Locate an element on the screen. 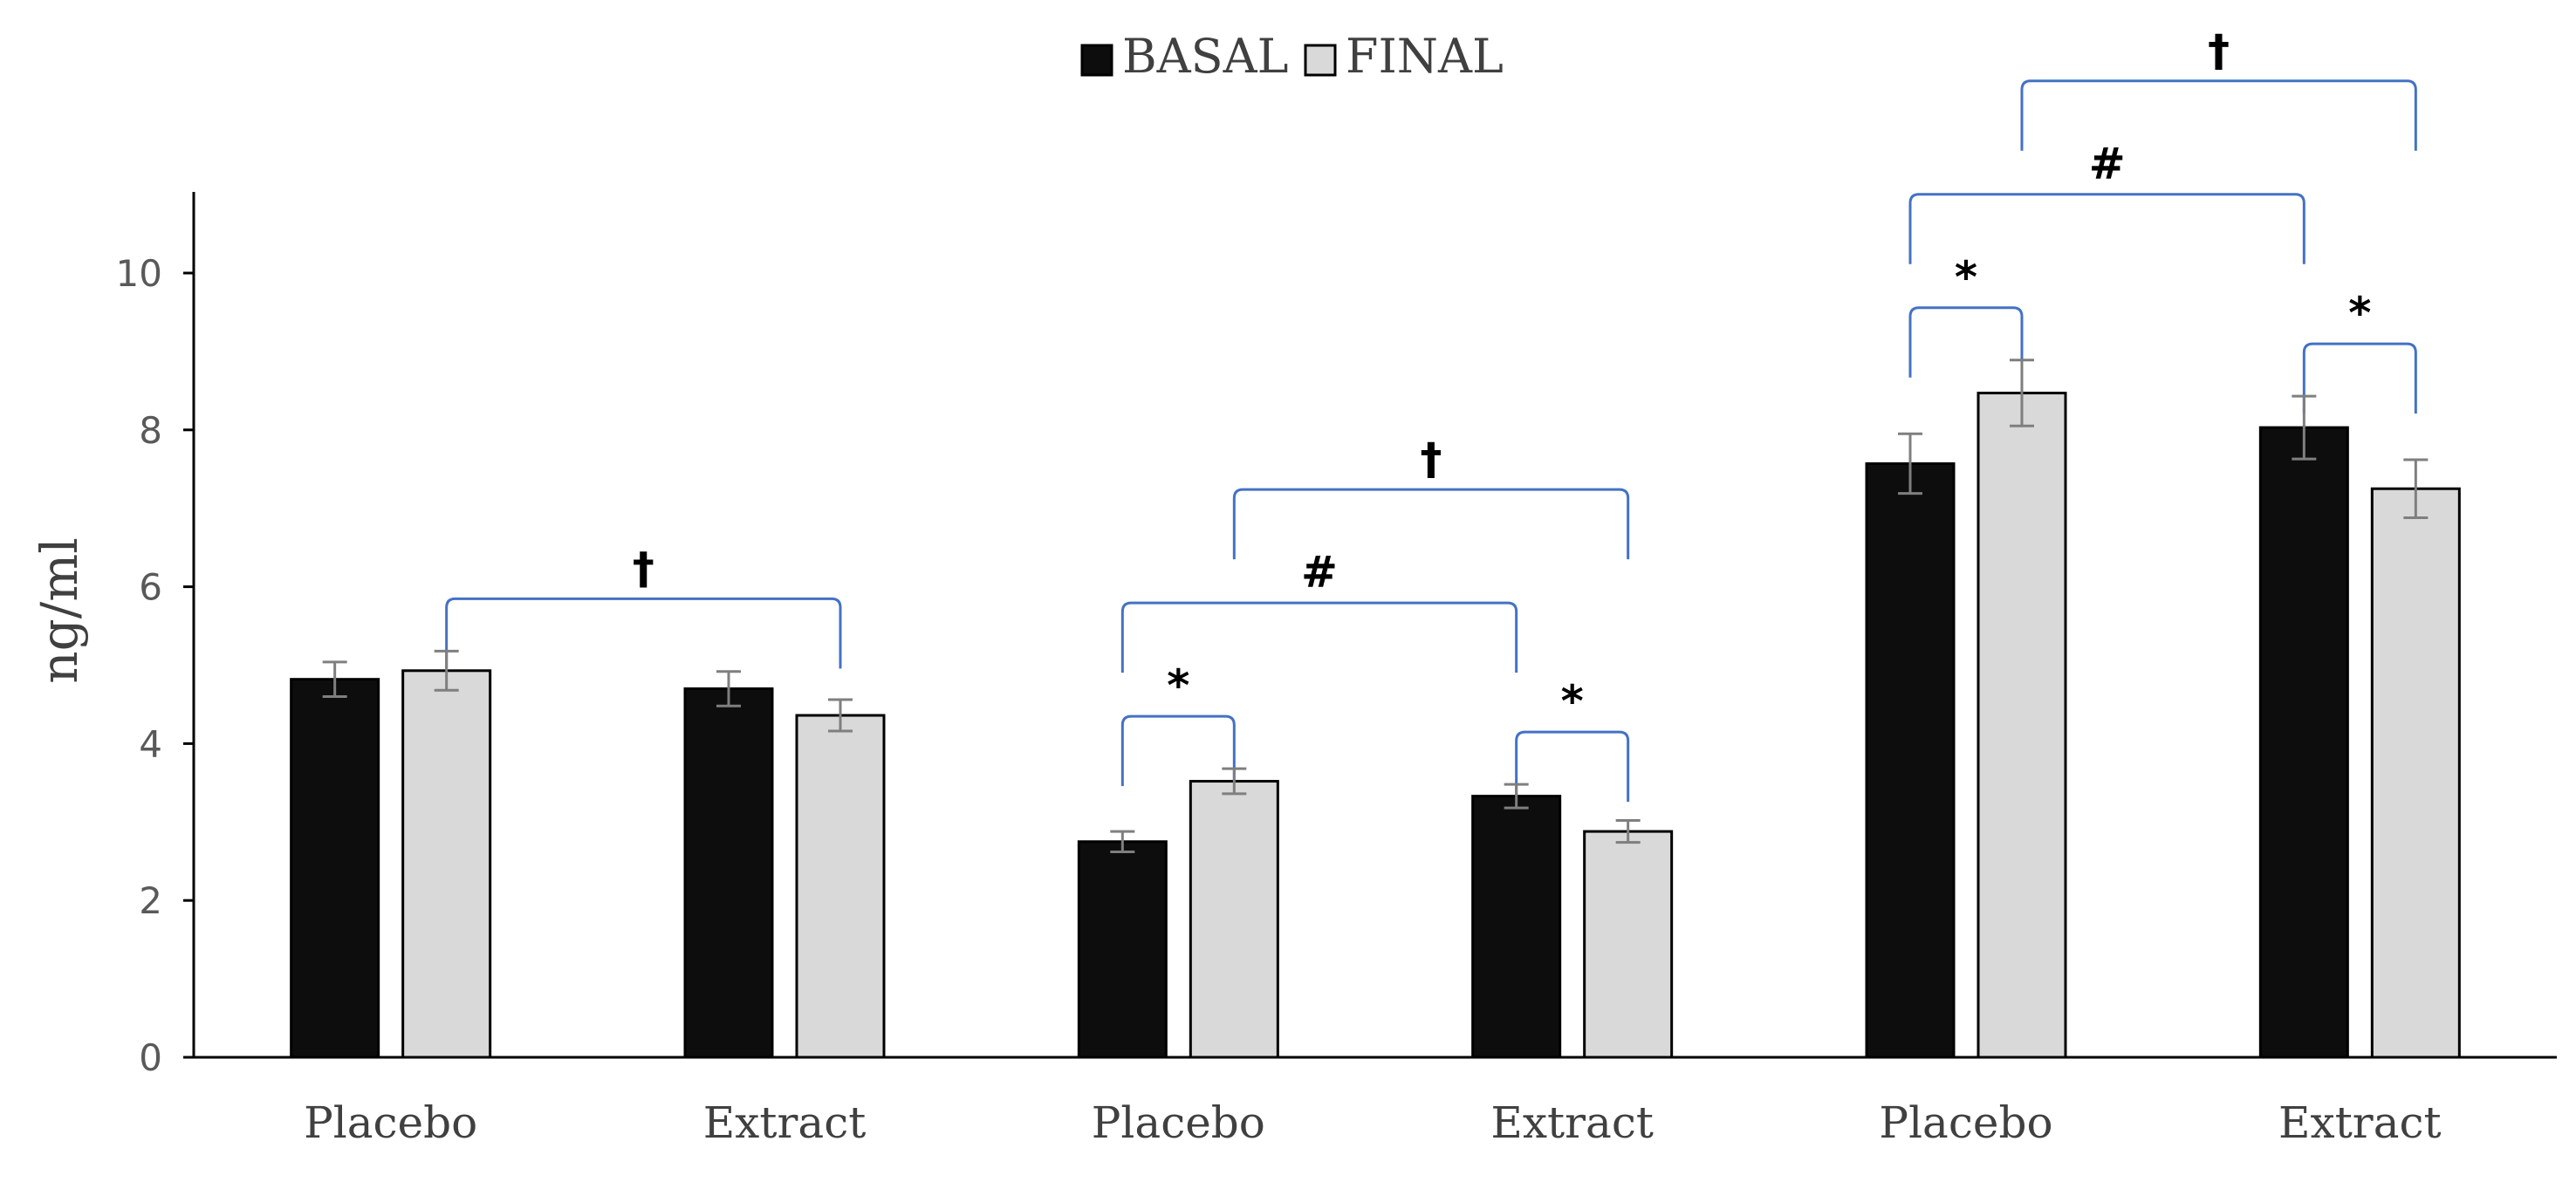  x-tick-label-5: Extract is located at coordinates (2360, 1123).